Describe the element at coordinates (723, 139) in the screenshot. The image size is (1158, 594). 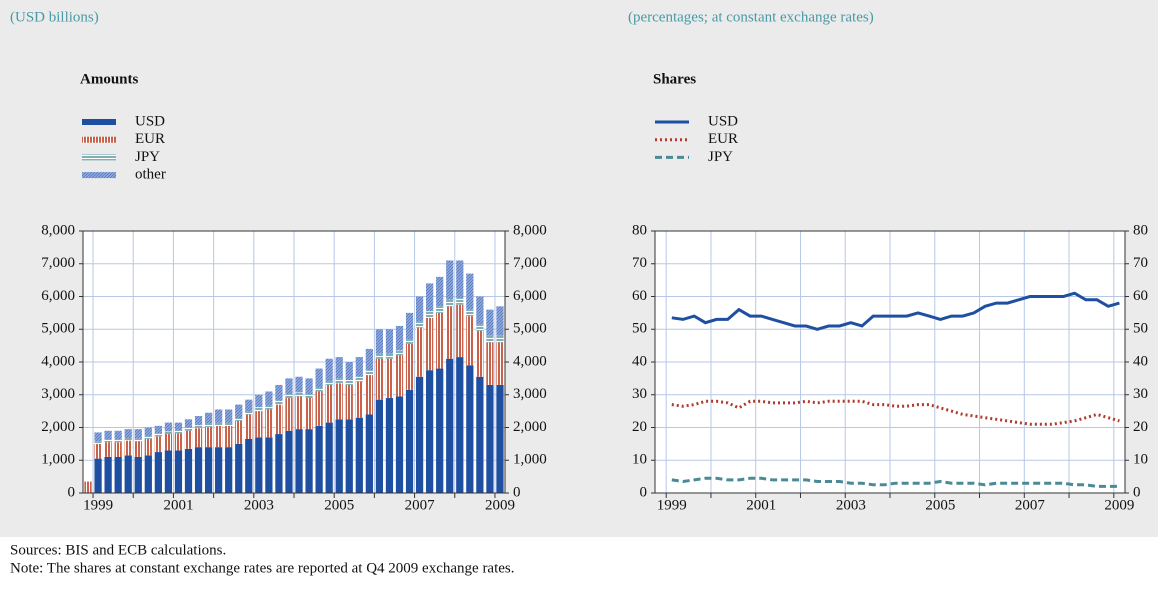
I see `legend-label: EUR` at that location.